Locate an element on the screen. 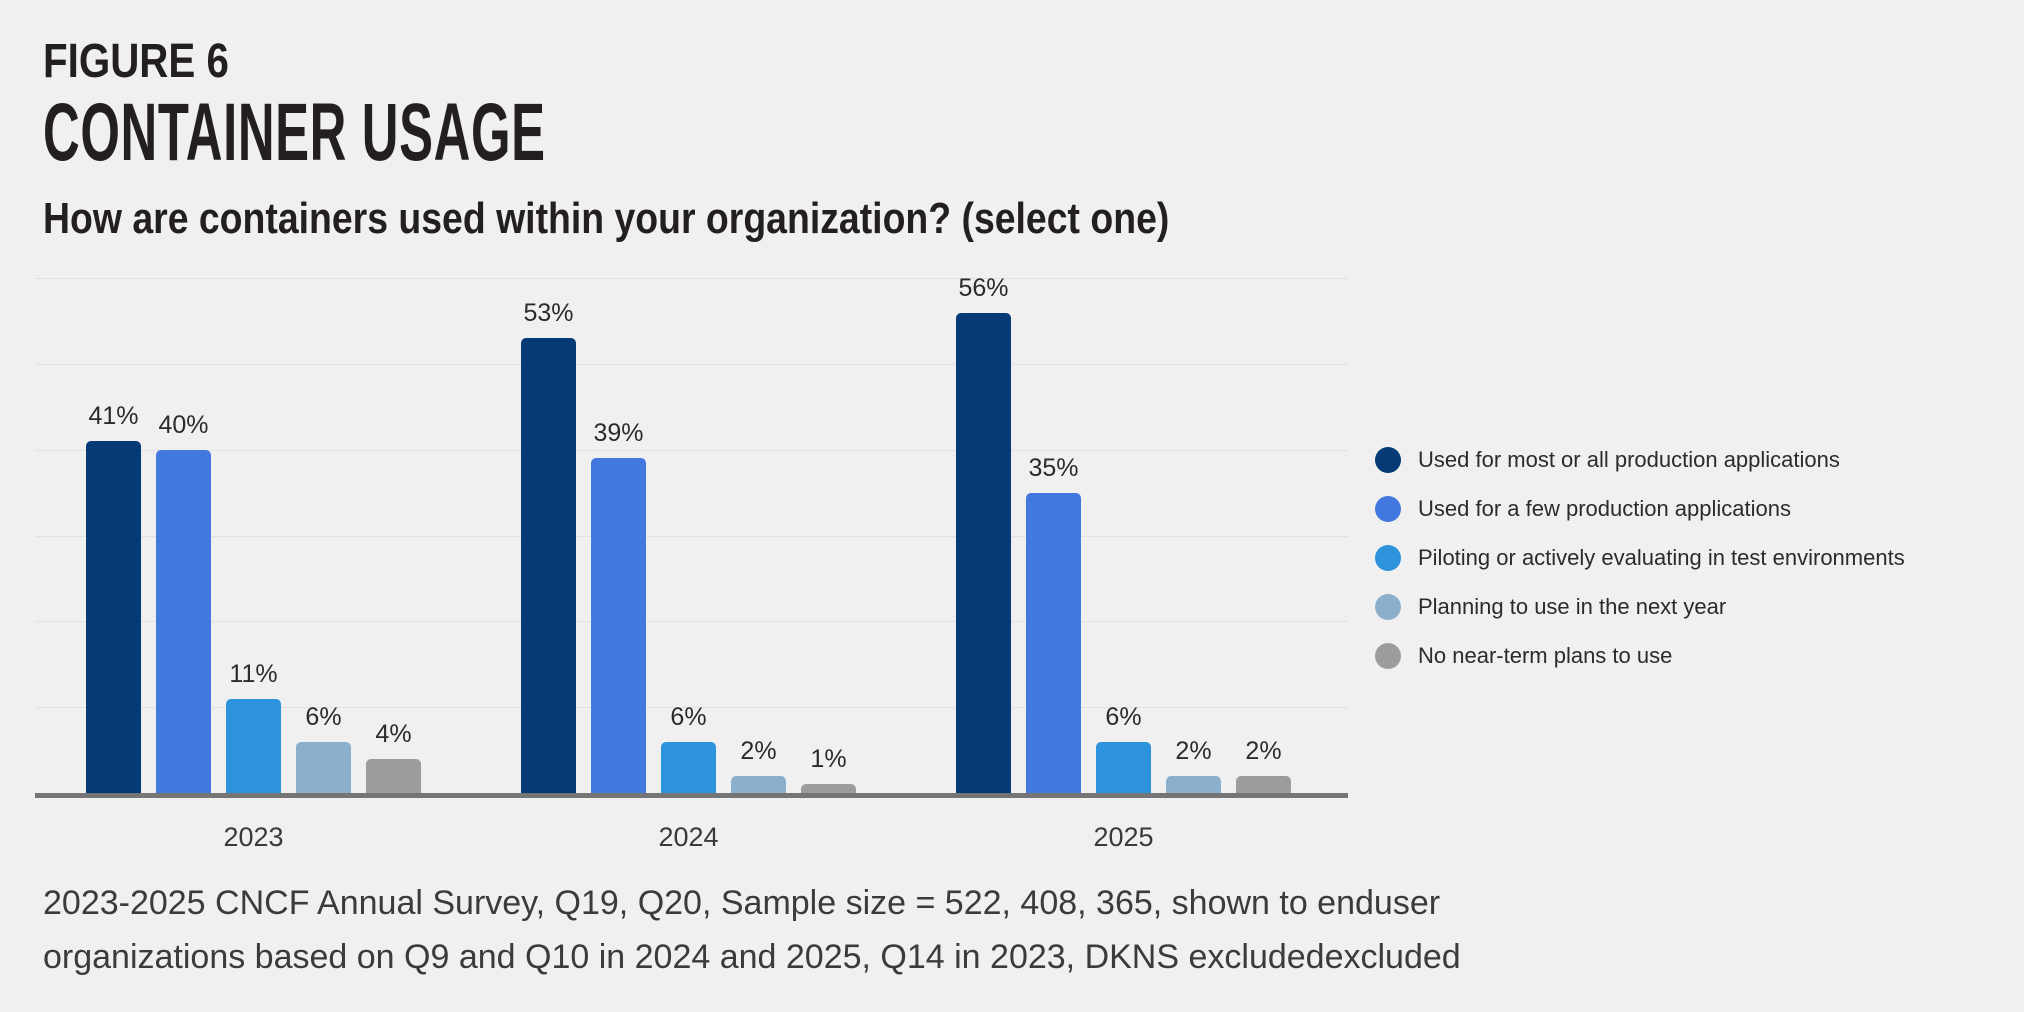 The height and width of the screenshot is (1012, 2024). bar-value-label: 11% is located at coordinates (253, 673).